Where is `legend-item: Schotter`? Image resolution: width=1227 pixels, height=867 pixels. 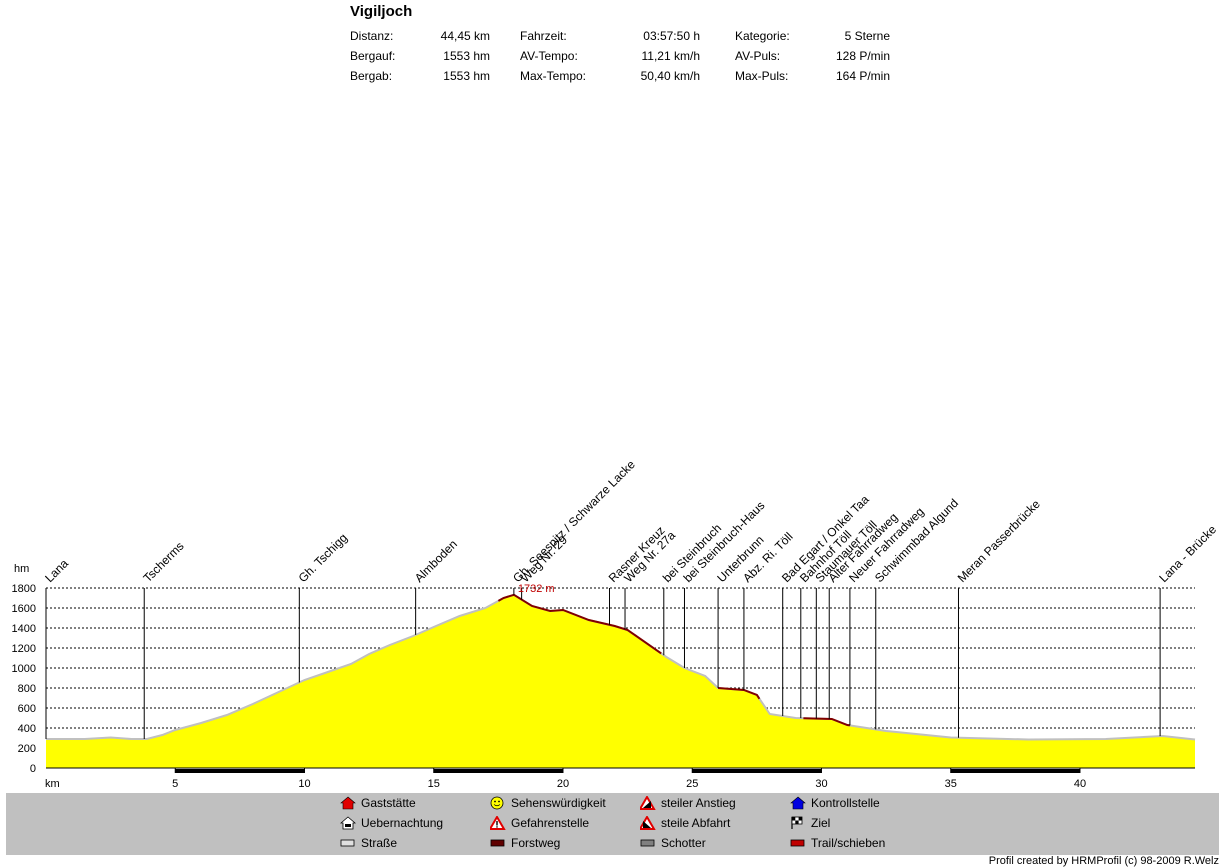
legend-item: Schotter is located at coordinates (673, 843).